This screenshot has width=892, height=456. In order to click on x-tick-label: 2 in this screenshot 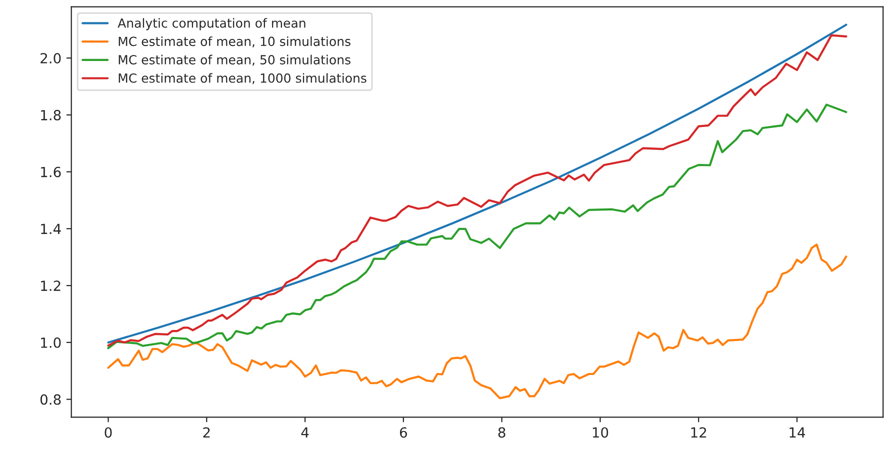, I will do `click(206, 432)`.